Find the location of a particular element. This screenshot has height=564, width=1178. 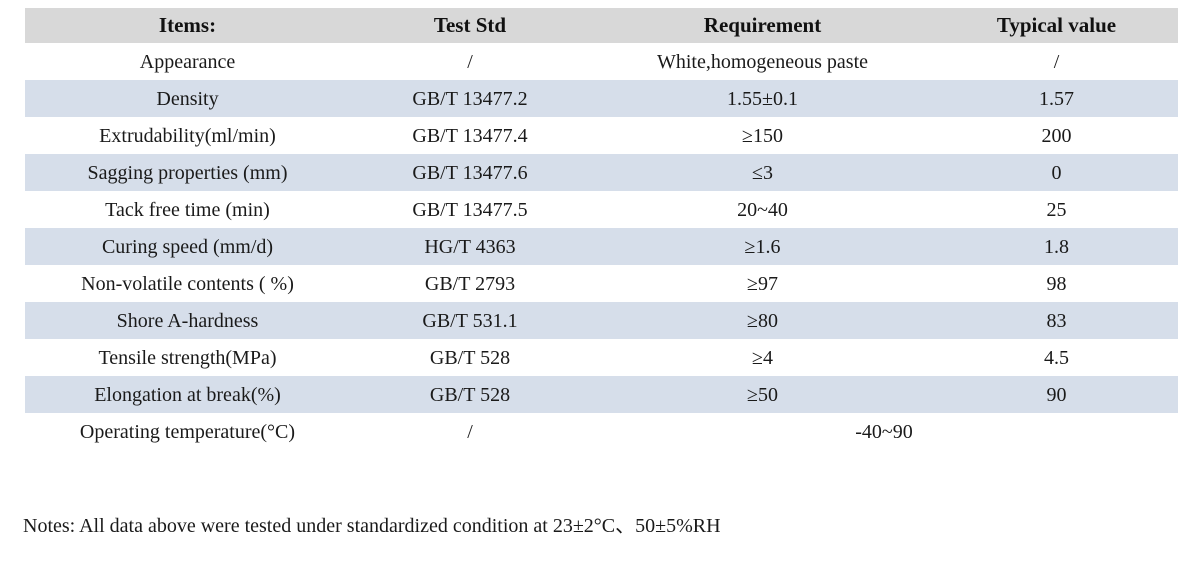

table-row: Elongation at break(%) GB/T 528 ≥50 90 is located at coordinates (601, 394).